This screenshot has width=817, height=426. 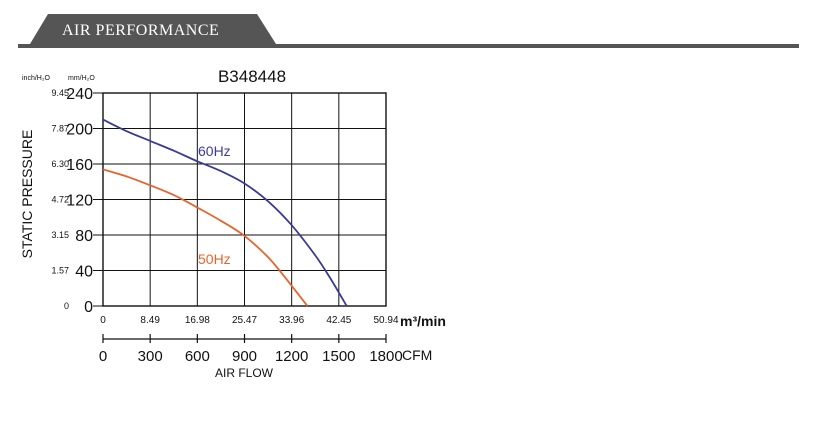 What do you see at coordinates (60, 271) in the screenshot?
I see `y-tick-inch-label: 1.57` at bounding box center [60, 271].